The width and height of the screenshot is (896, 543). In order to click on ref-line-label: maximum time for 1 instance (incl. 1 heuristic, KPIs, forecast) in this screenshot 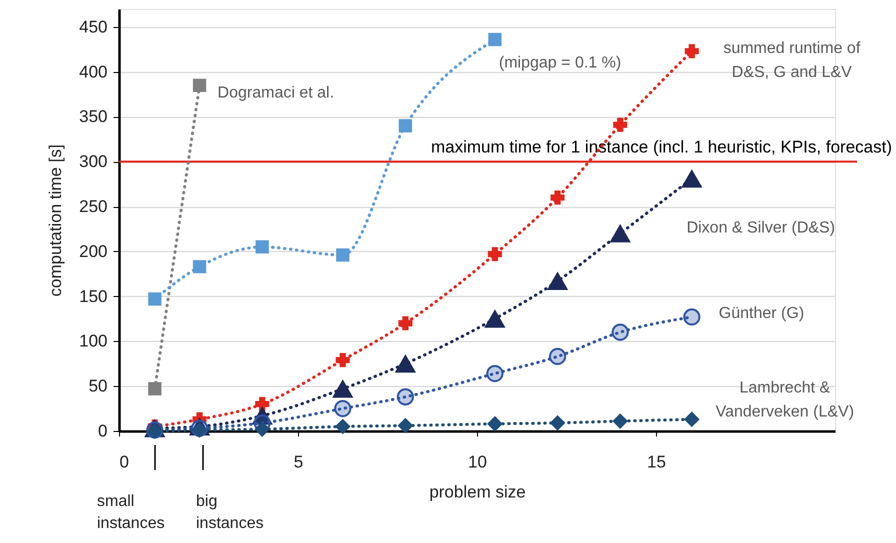, I will do `click(661, 147)`.